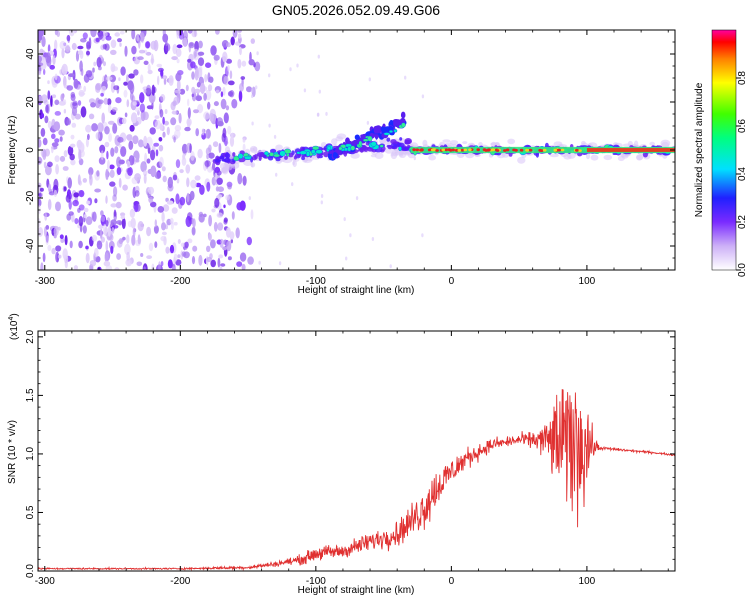 This screenshot has width=750, height=600. Describe the element at coordinates (452, 281) in the screenshot. I see `spectrogram-xtick-label: 0` at that location.